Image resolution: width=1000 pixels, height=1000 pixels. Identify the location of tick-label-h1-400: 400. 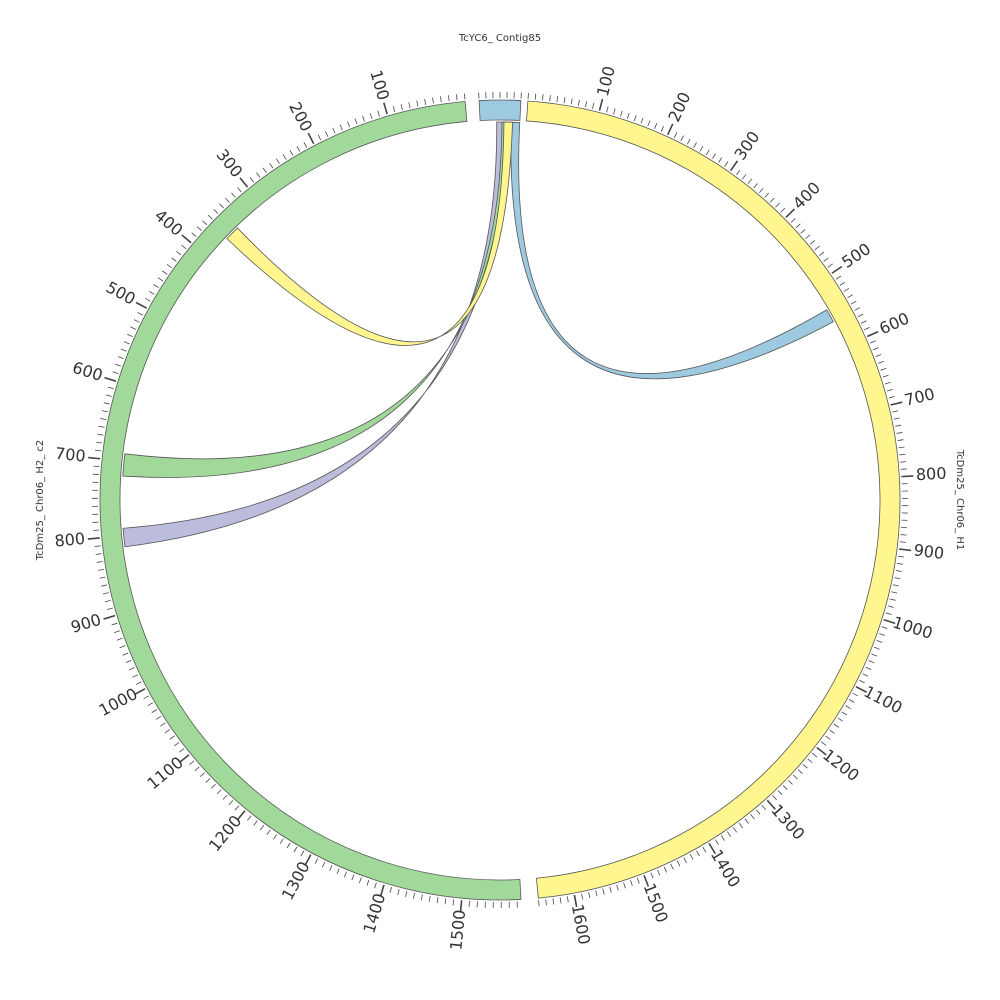
(806, 195).